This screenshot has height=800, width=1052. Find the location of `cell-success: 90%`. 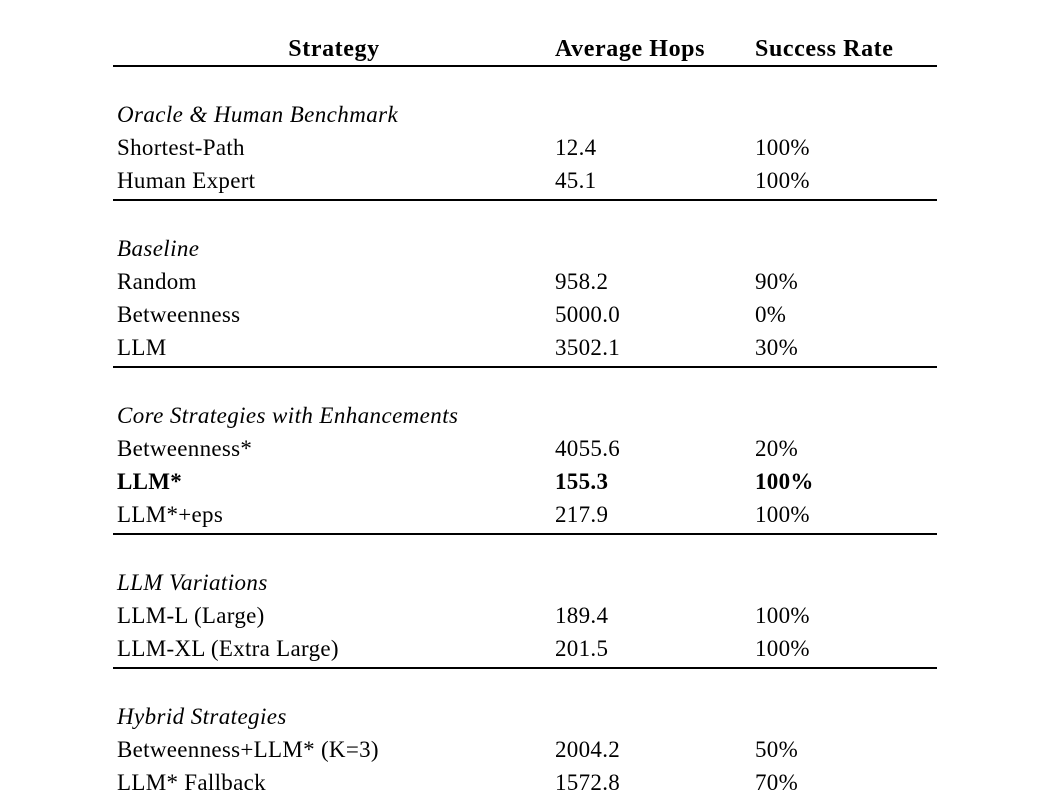

cell-success: 90% is located at coordinates (777, 281).